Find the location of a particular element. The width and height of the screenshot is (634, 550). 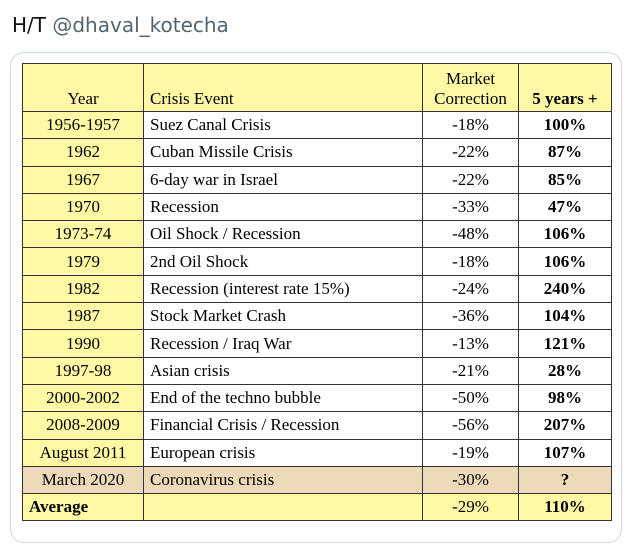

five-year-return-cell: 98% is located at coordinates (565, 398).